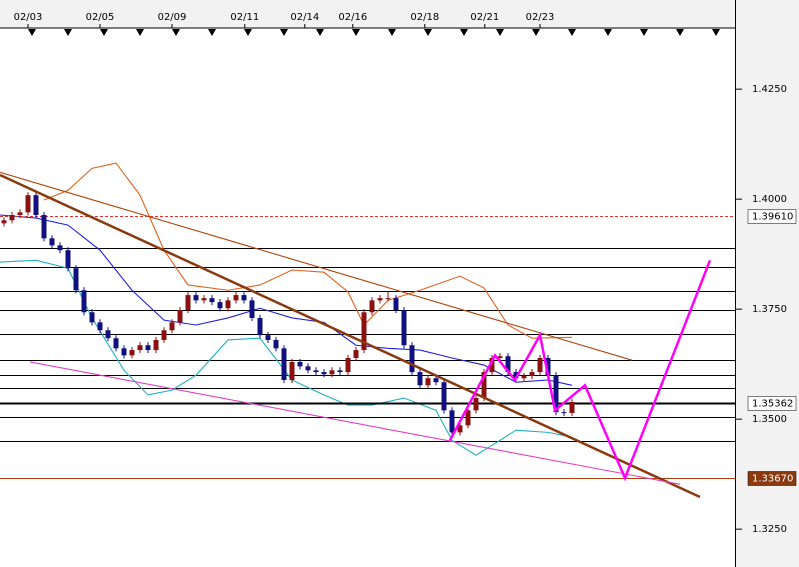 This screenshot has height=567, width=799. What do you see at coordinates (769, 309) in the screenshot?
I see `y-tick-label: 1.3750` at bounding box center [769, 309].